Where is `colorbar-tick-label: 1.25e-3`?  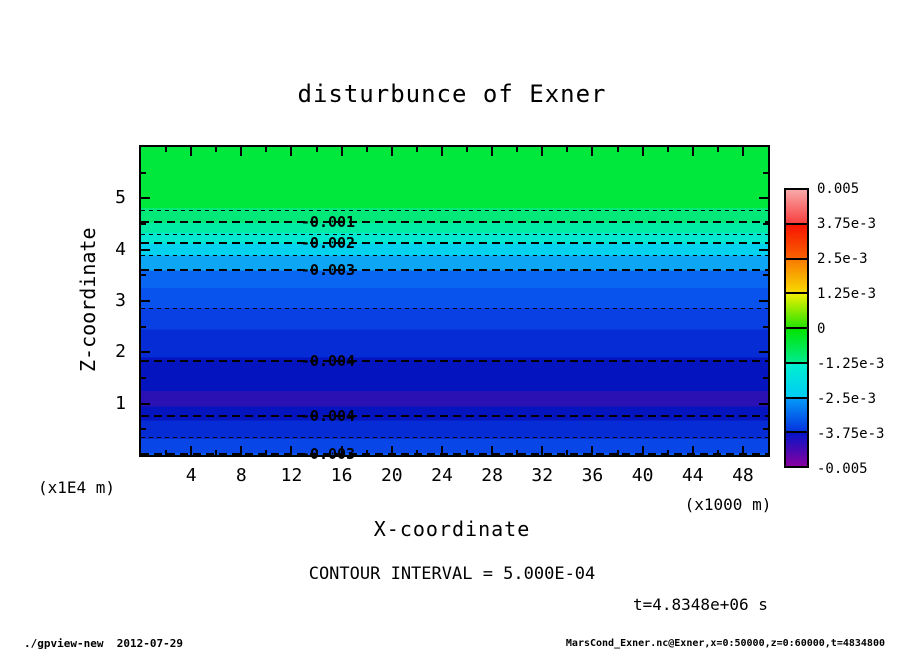
colorbar-tick-label: 1.25e-3 is located at coordinates (847, 294).